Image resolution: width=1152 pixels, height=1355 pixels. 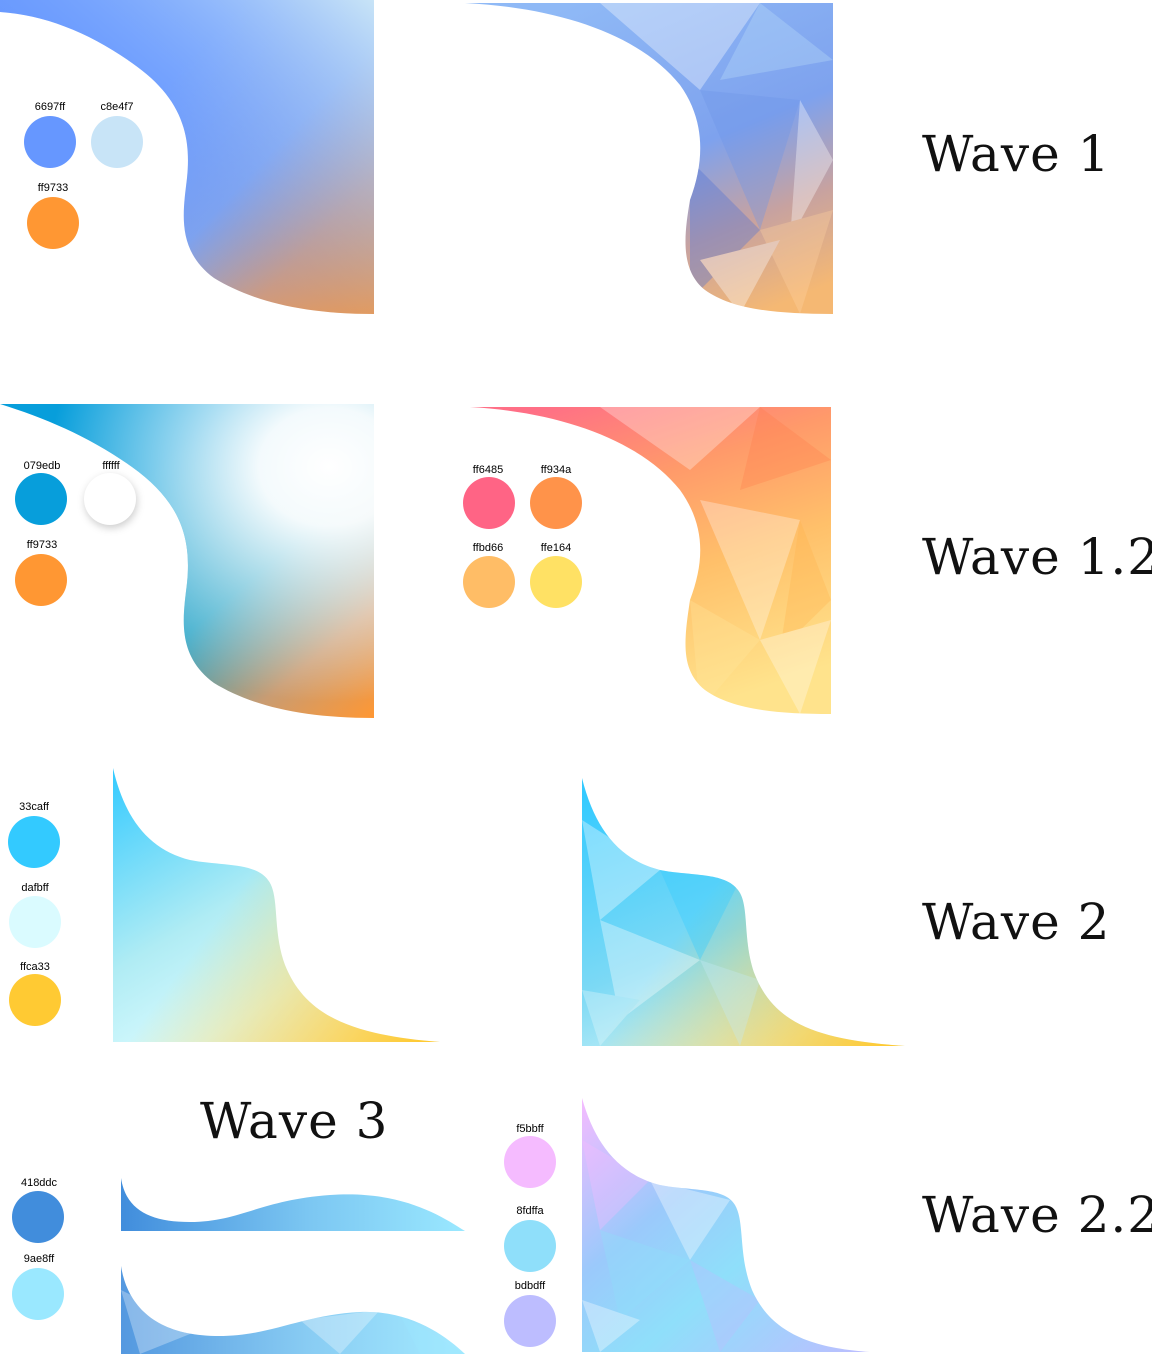 I want to click on wave3-title: Wave 3, so click(x=294, y=1121).